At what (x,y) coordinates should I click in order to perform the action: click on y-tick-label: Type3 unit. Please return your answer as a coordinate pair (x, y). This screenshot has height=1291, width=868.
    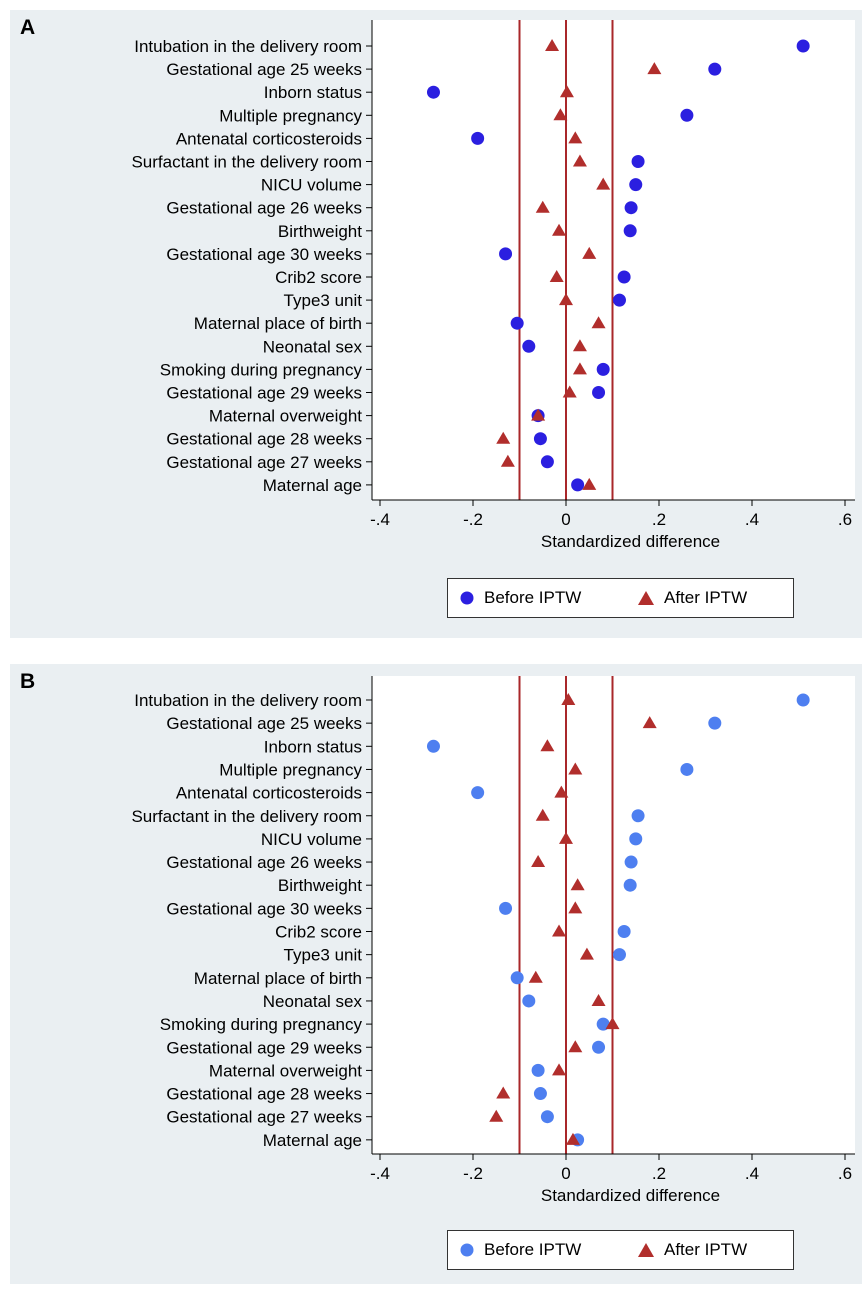
    Looking at the image, I should click on (323, 955).